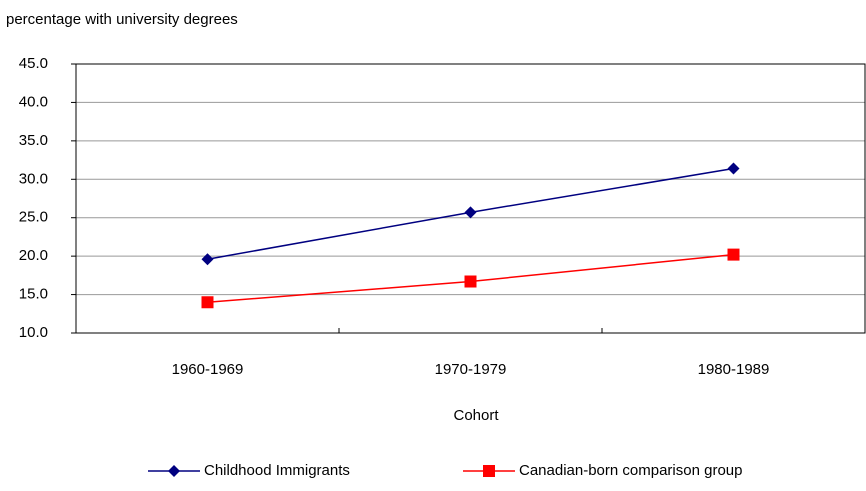  I want to click on x-tick-label: 1970-1979, so click(471, 369).